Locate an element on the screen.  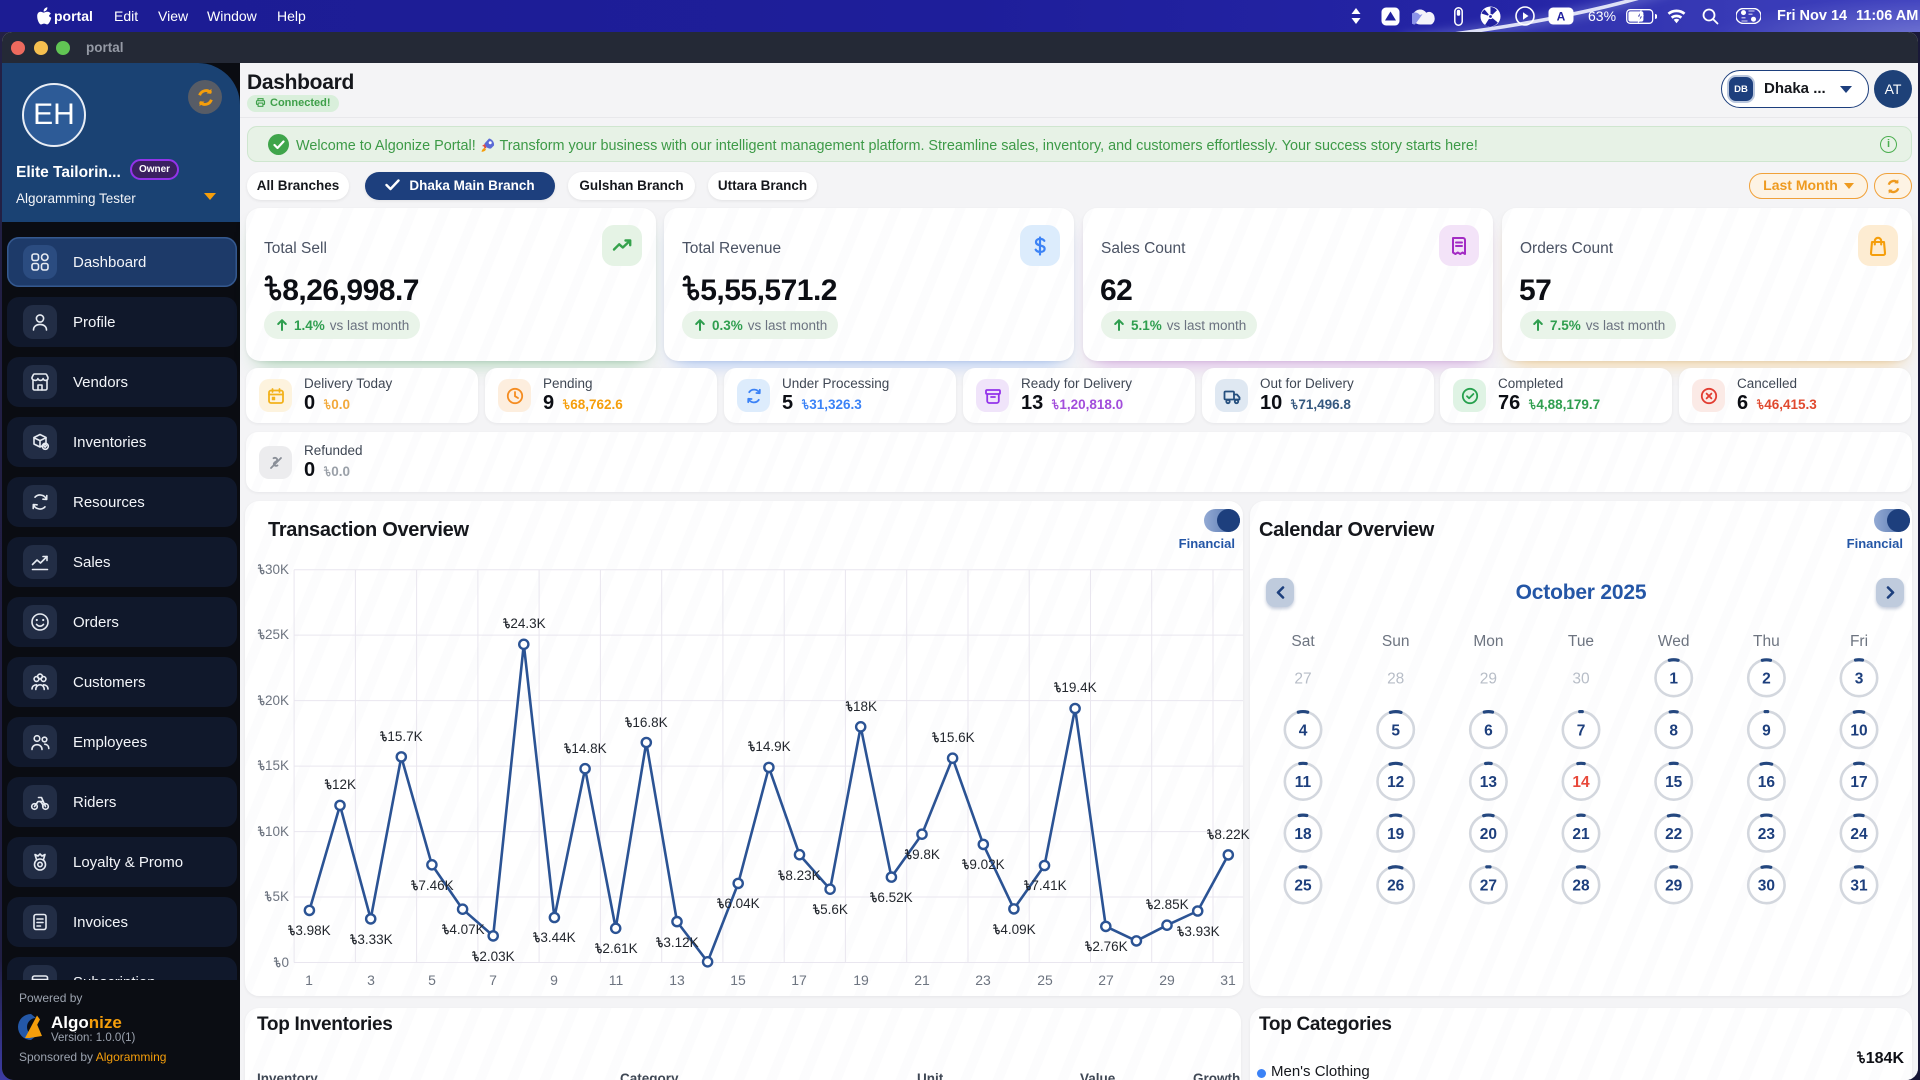
svg-text: 11 is located at coordinates (1303, 782).